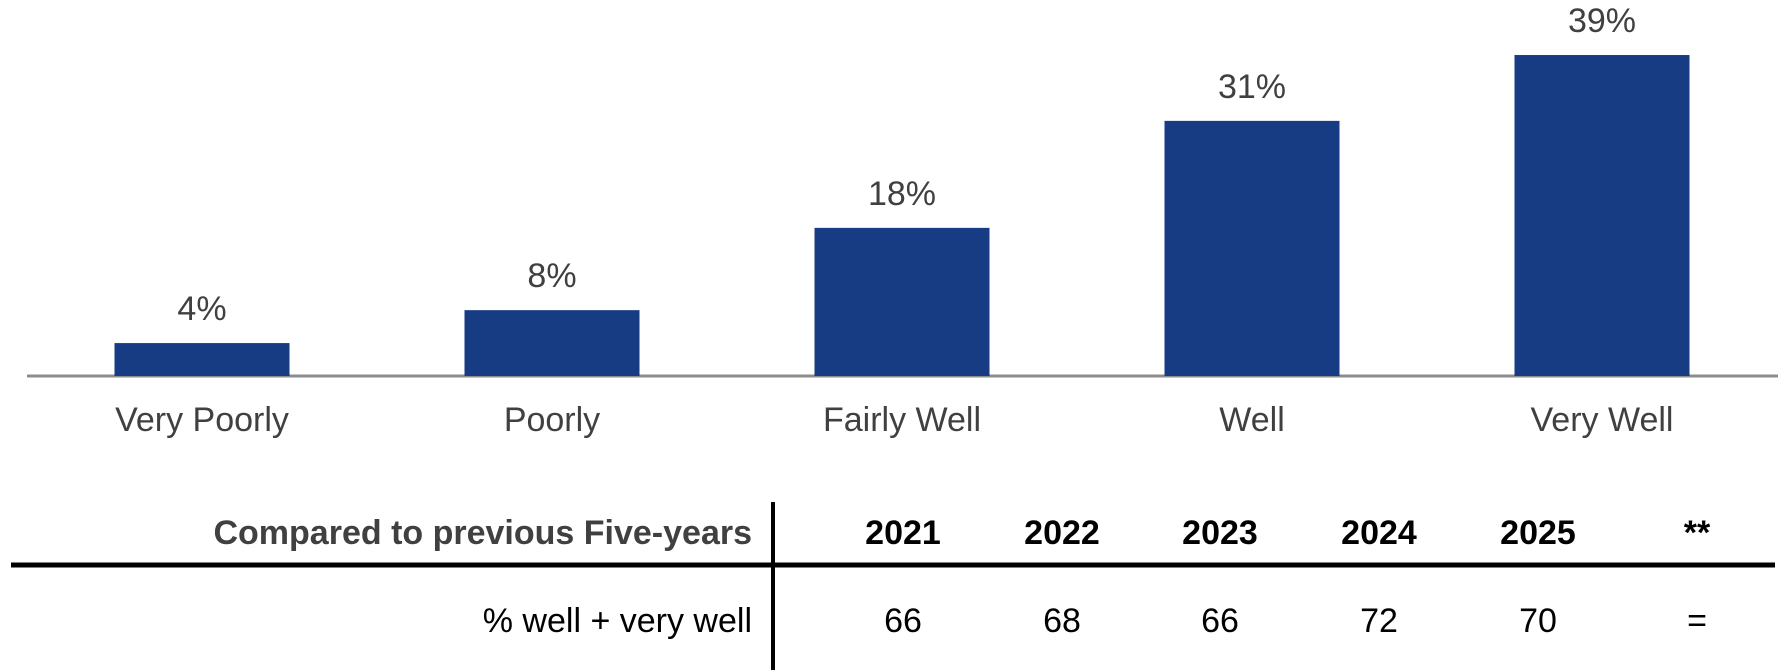  What do you see at coordinates (551, 276) in the screenshot?
I see `value-label: 8%` at bounding box center [551, 276].